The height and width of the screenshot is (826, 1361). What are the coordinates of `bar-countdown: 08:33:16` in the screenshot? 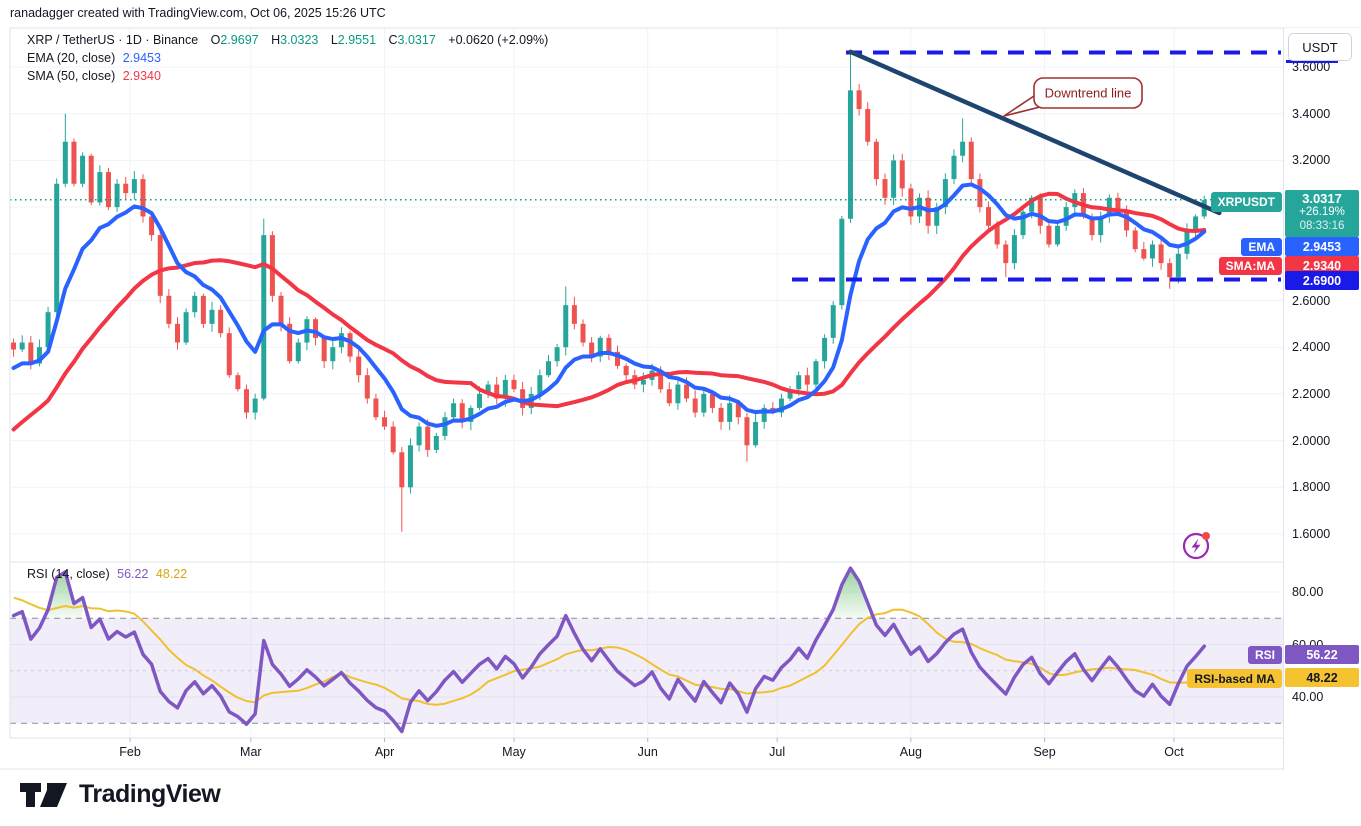 It's located at (1322, 225).